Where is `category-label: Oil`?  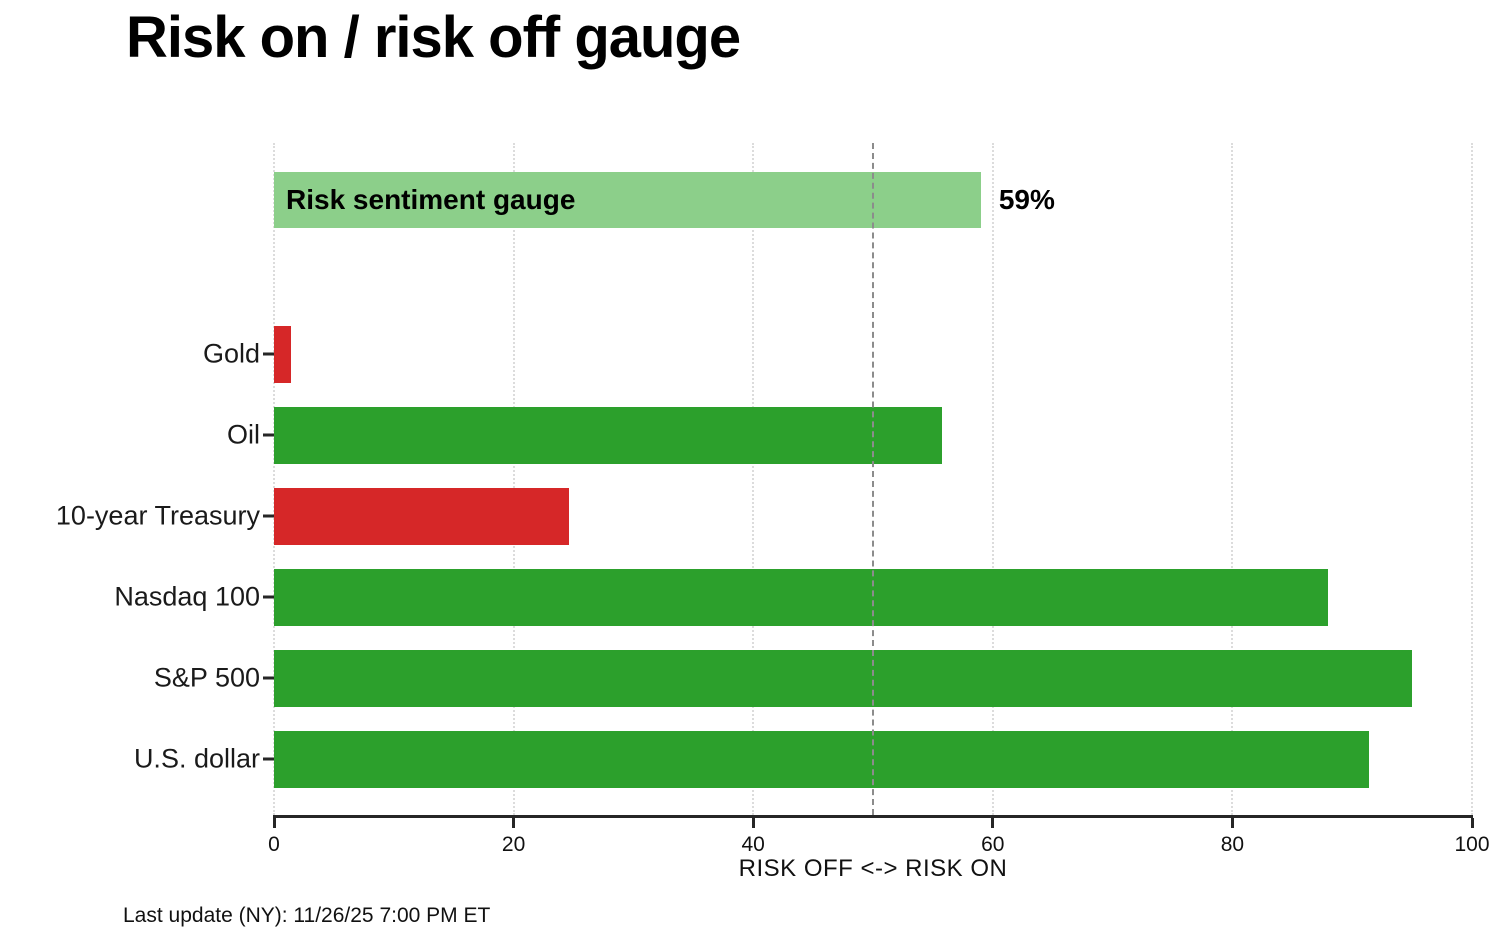
category-label: Oil is located at coordinates (243, 434).